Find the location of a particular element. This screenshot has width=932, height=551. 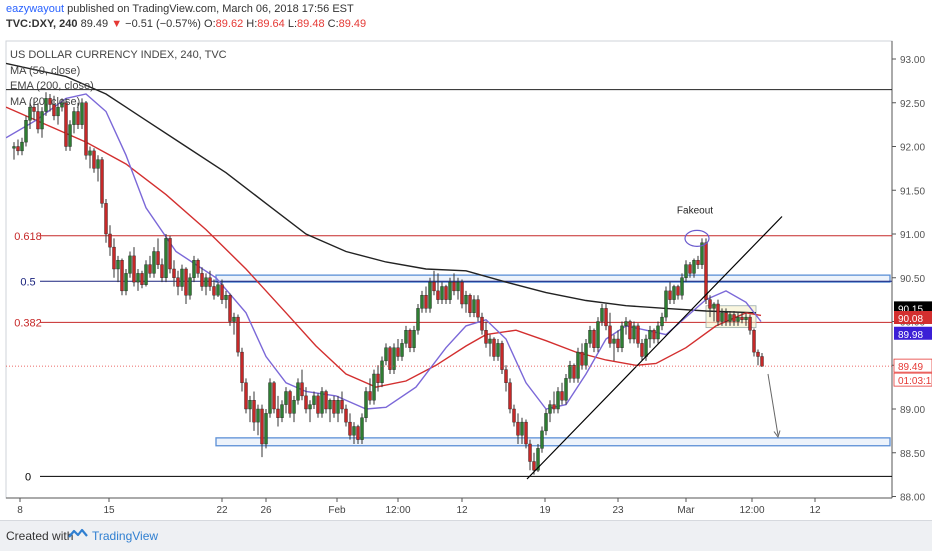

symbol-label: TVC:DXY, 240 is located at coordinates (42, 24).